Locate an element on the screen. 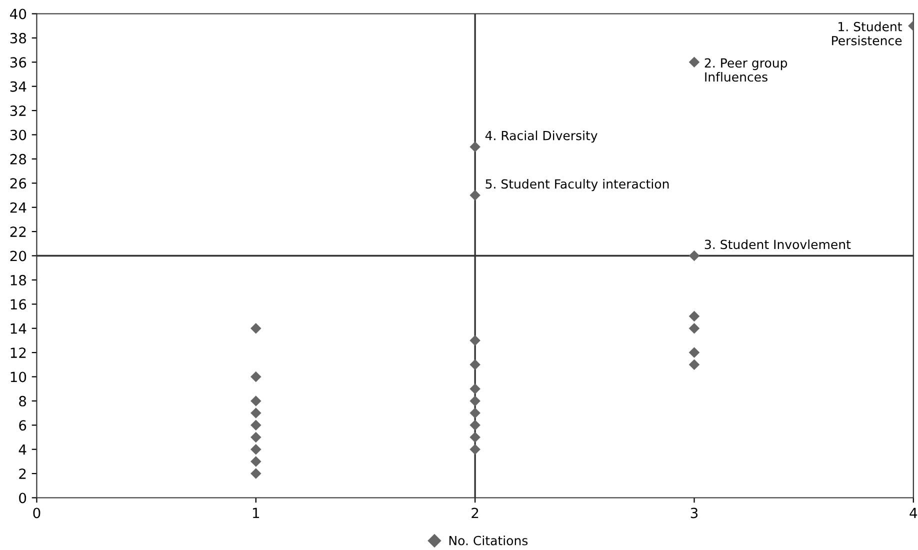 Image resolution: width=918 pixels, height=550 pixels. annotation: 2. Peer group Influences is located at coordinates (746, 70).